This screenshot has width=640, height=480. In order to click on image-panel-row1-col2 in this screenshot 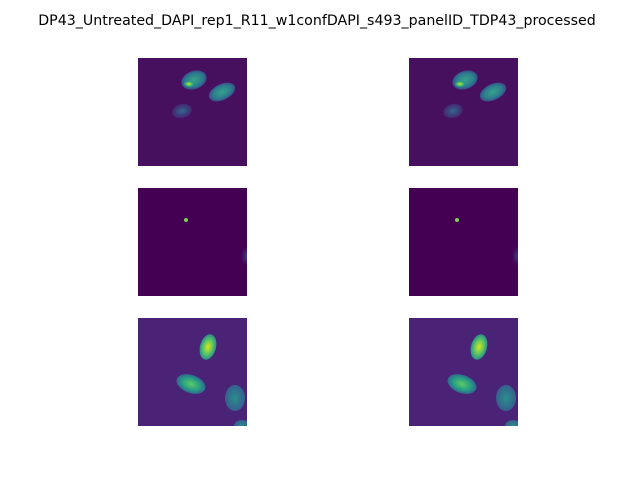, I will do `click(463, 112)`.